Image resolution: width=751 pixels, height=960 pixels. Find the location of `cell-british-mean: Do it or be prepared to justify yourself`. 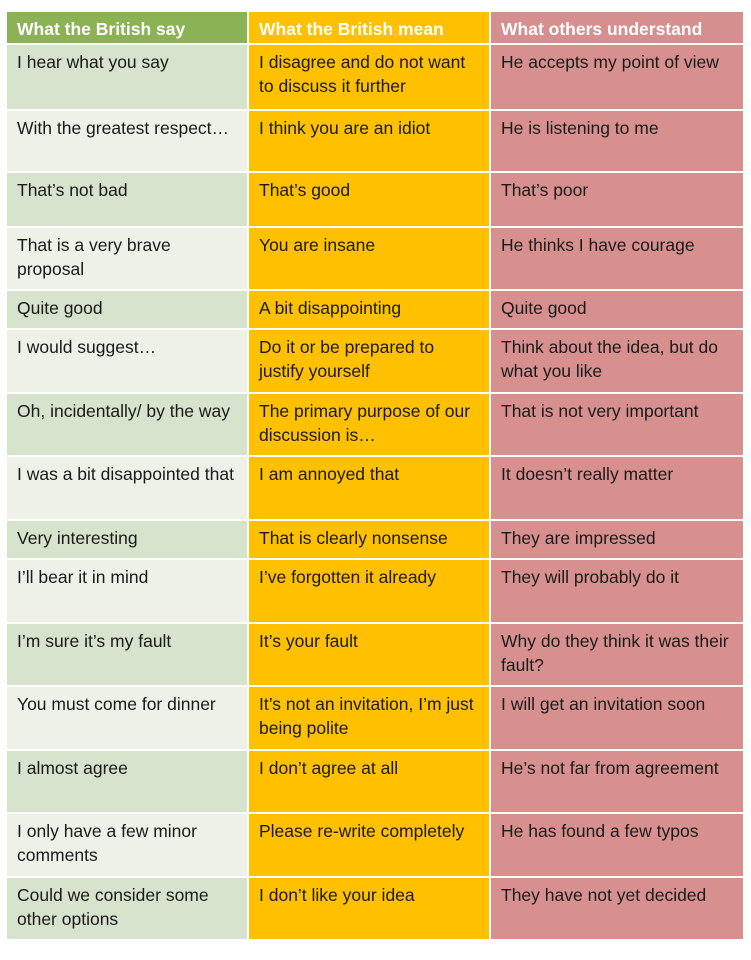

cell-british-mean: Do it or be prepared to justify yourself is located at coordinates (370, 362).